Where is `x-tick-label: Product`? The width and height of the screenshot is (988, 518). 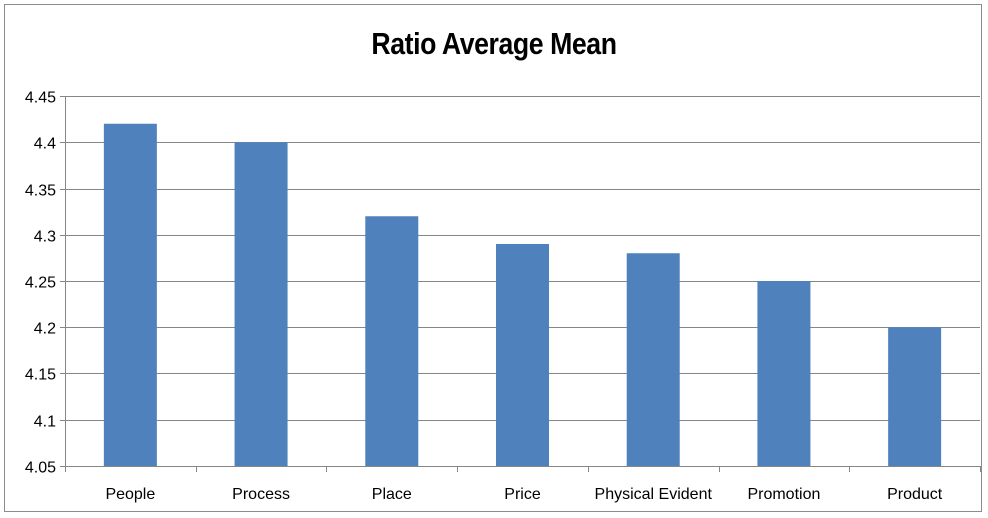 x-tick-label: Product is located at coordinates (915, 494).